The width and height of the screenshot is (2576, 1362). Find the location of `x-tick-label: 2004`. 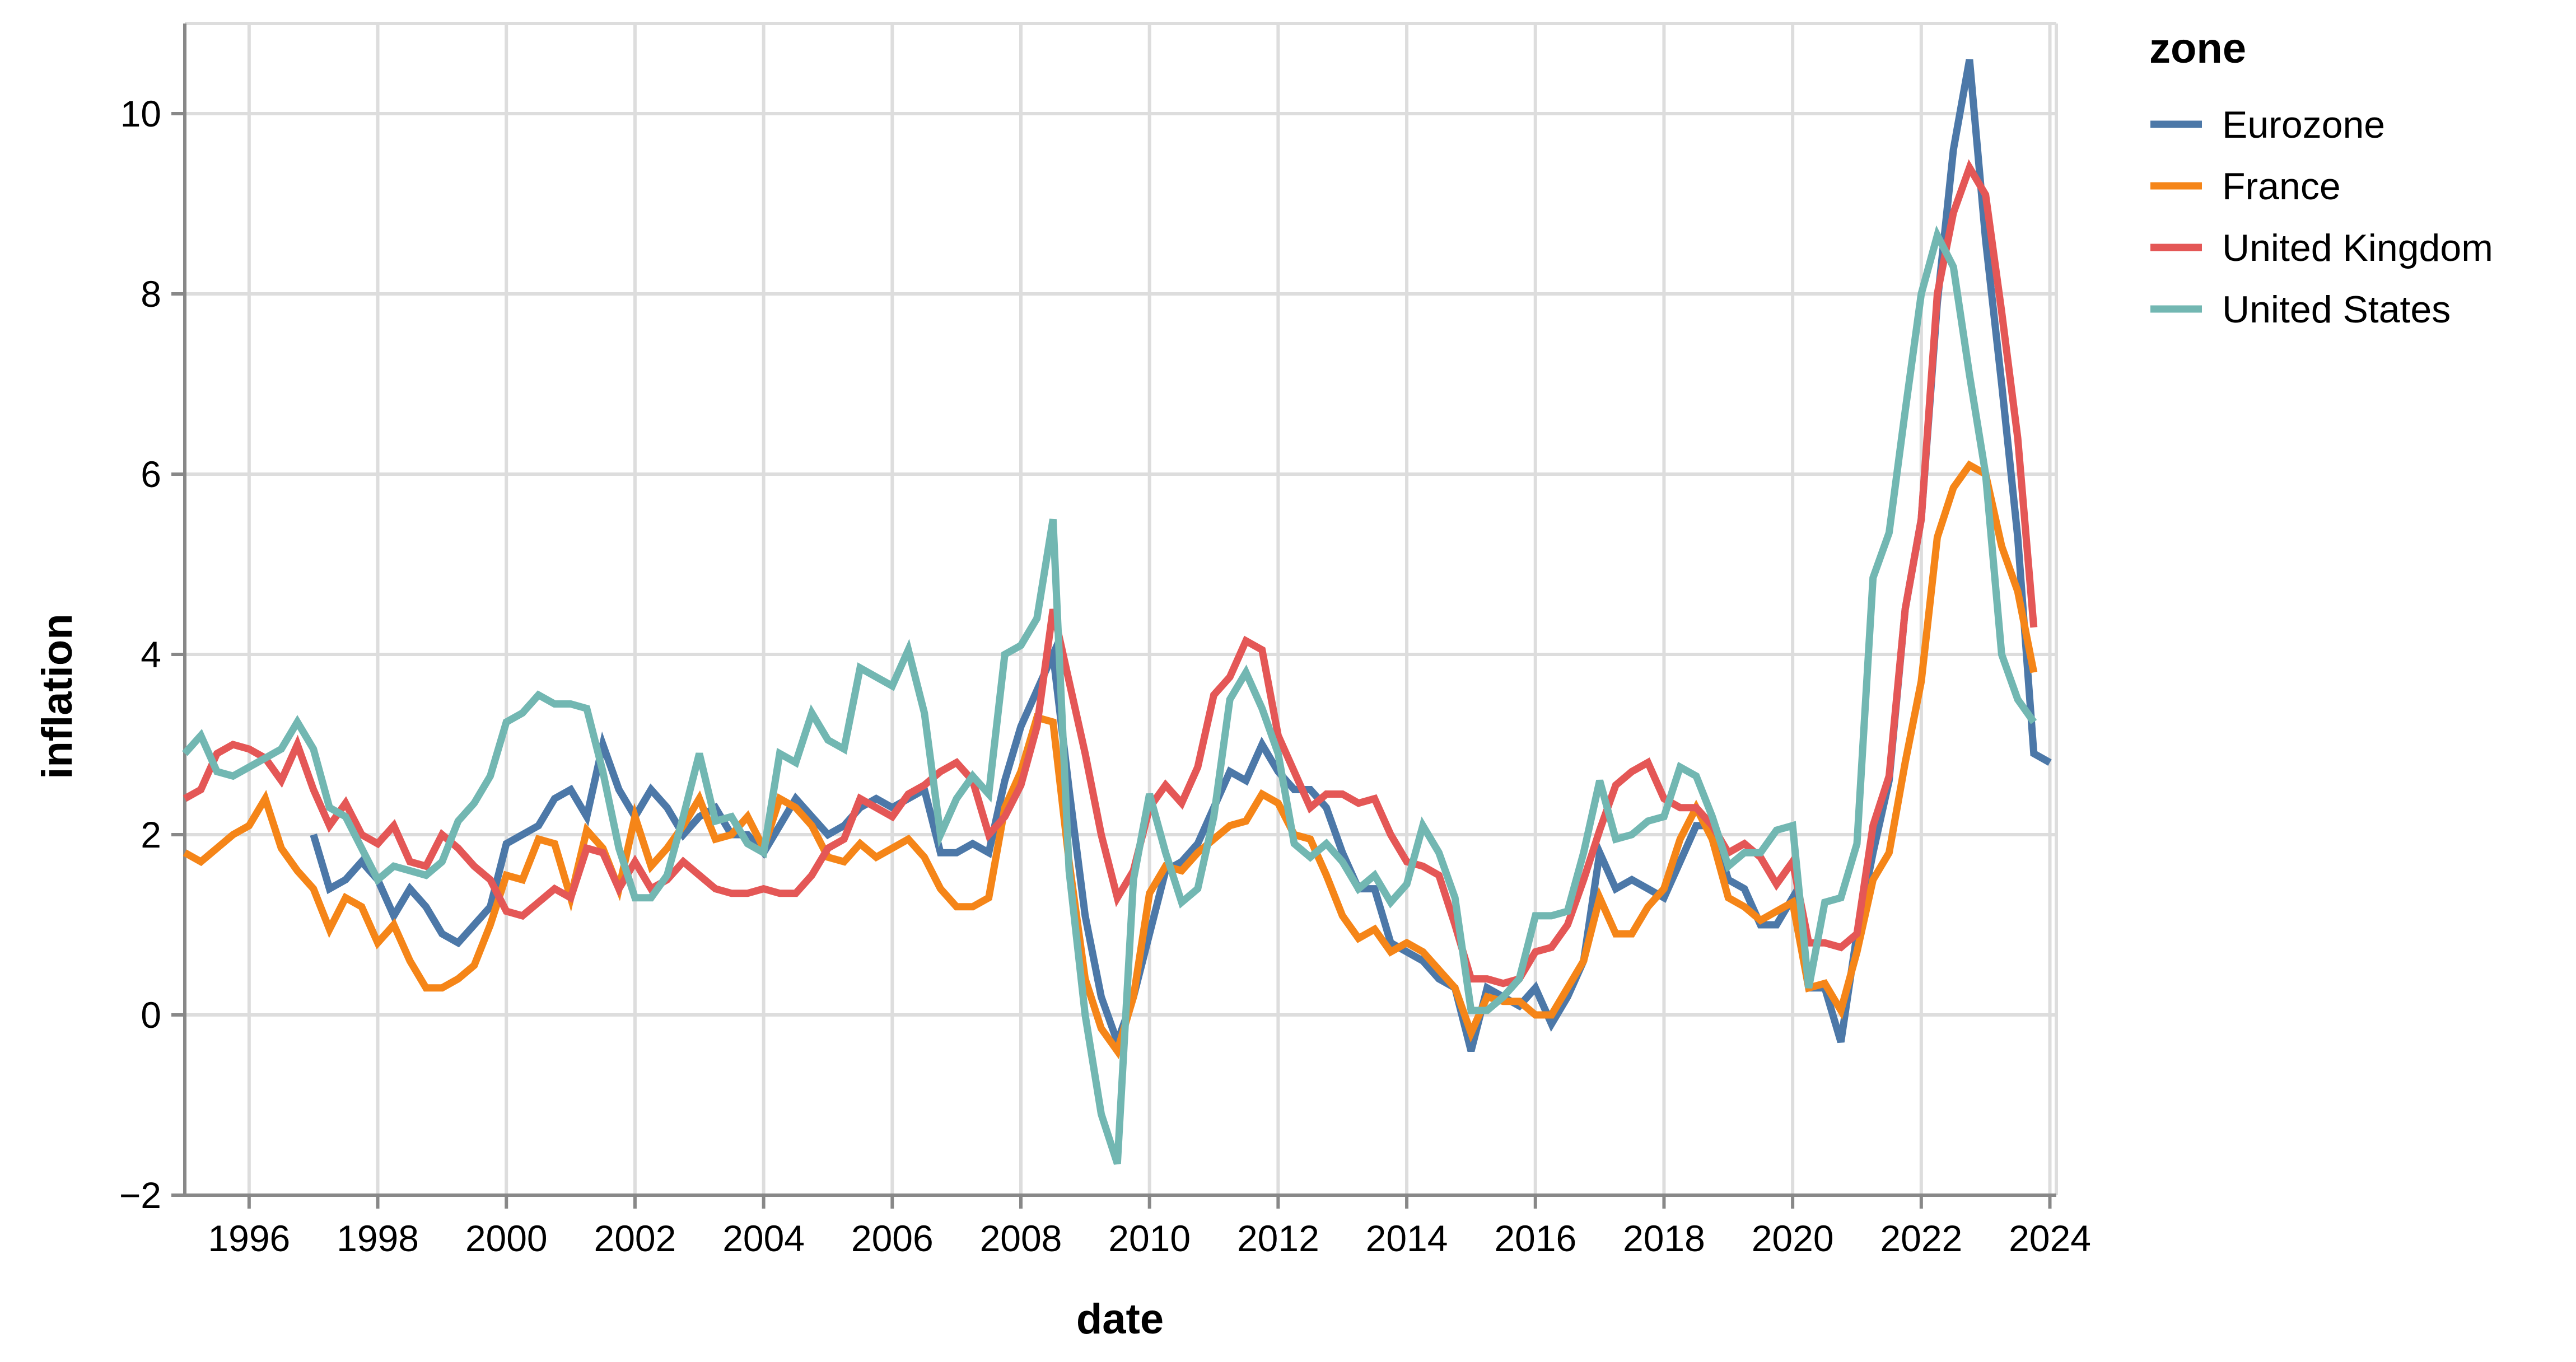

x-tick-label: 2004 is located at coordinates (763, 1238).